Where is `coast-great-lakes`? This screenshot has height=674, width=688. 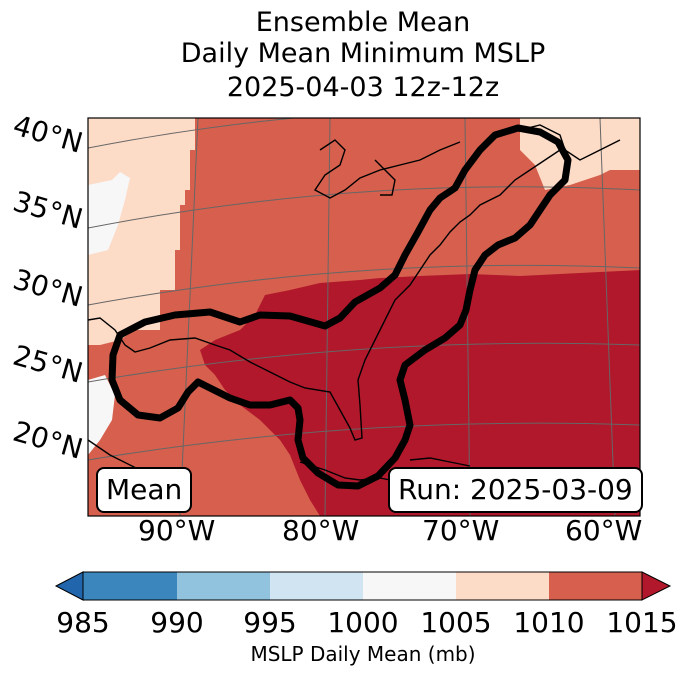 coast-great-lakes is located at coordinates (387, 169).